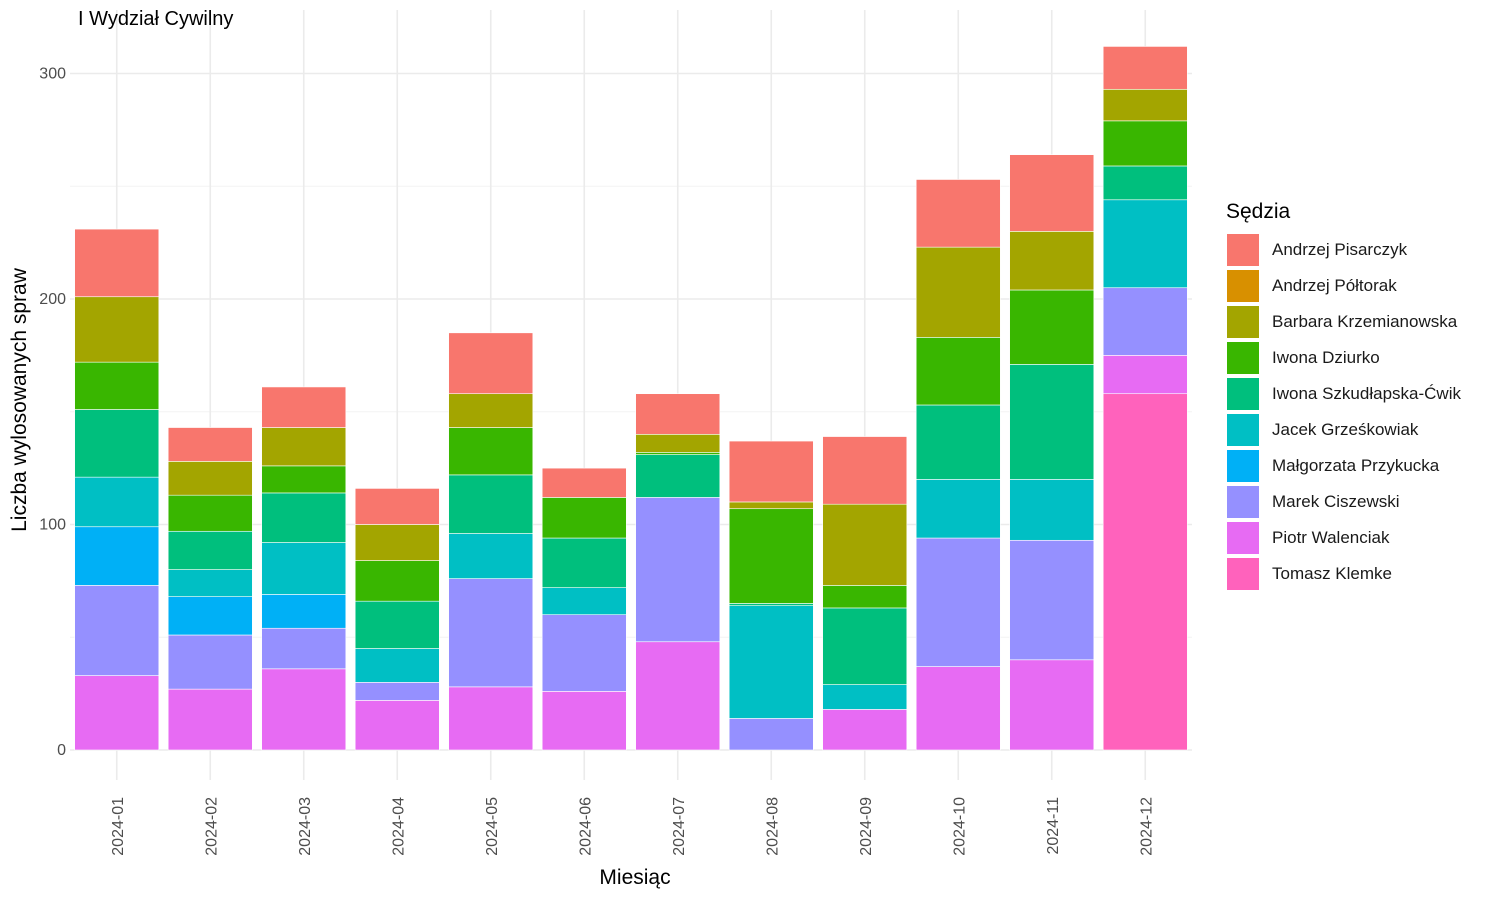 This screenshot has width=1500, height=900. I want to click on legend-title: Sędzia, so click(1258, 211).